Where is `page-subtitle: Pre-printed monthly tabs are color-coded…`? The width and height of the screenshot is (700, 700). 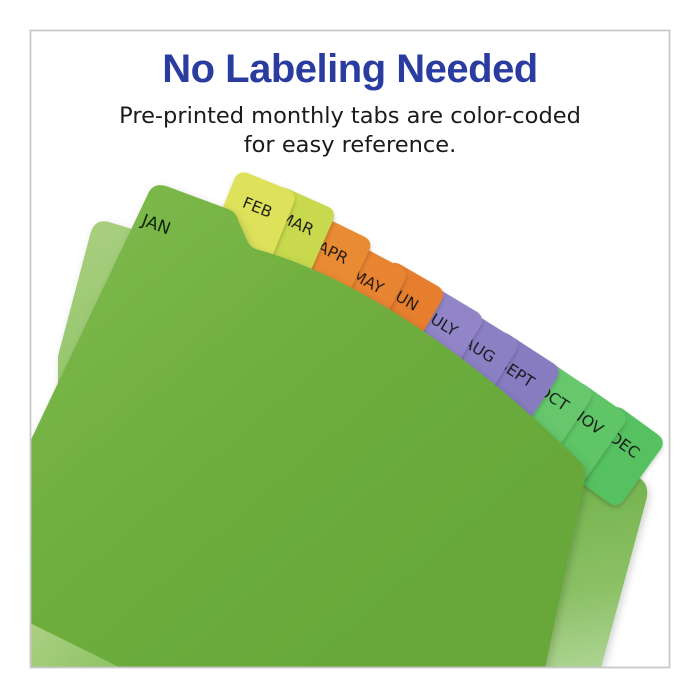
page-subtitle: Pre-printed monthly tabs are color-coded… is located at coordinates (350, 131).